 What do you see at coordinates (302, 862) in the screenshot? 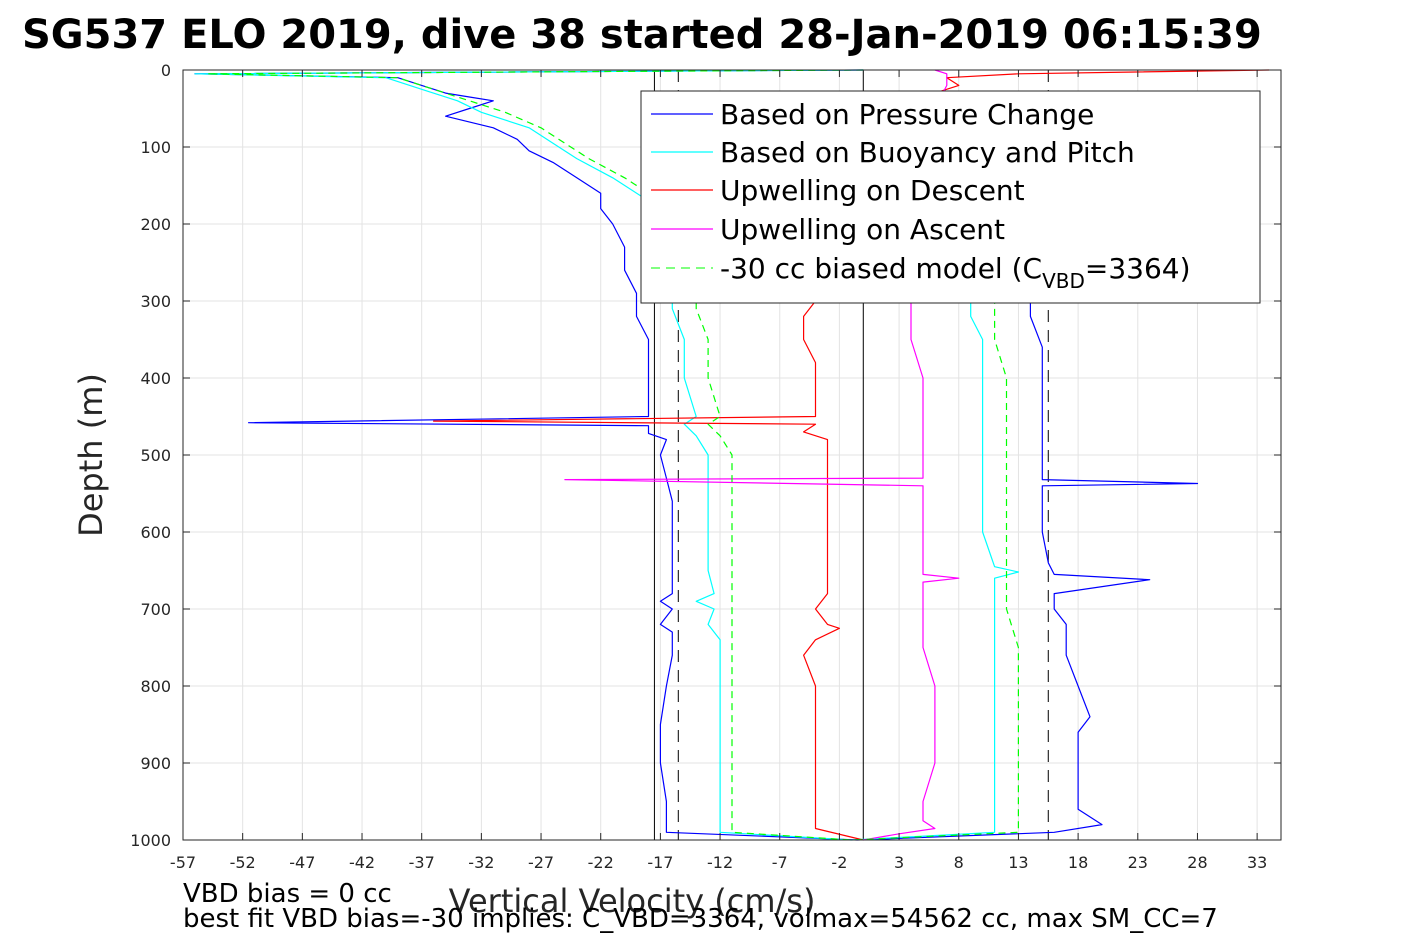
I see `x-tick-label: -47` at bounding box center [302, 862].